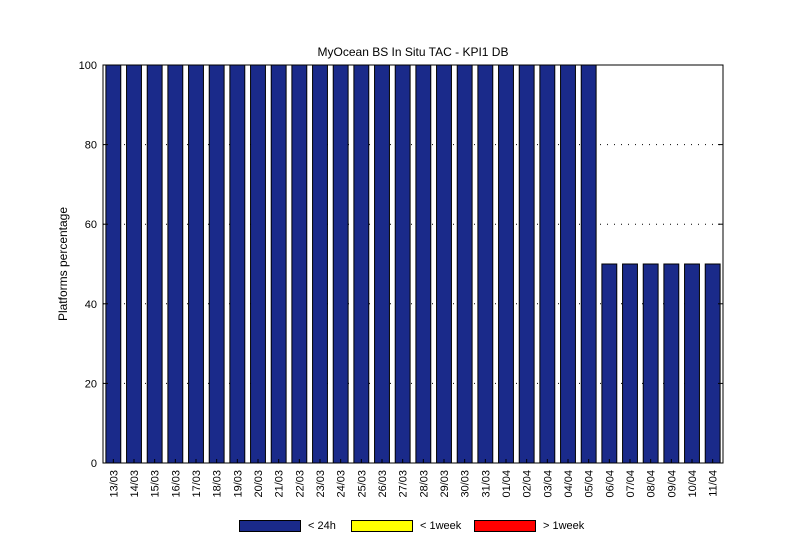  What do you see at coordinates (610, 484) in the screenshot?
I see `x-tick-label: 06/04` at bounding box center [610, 484].